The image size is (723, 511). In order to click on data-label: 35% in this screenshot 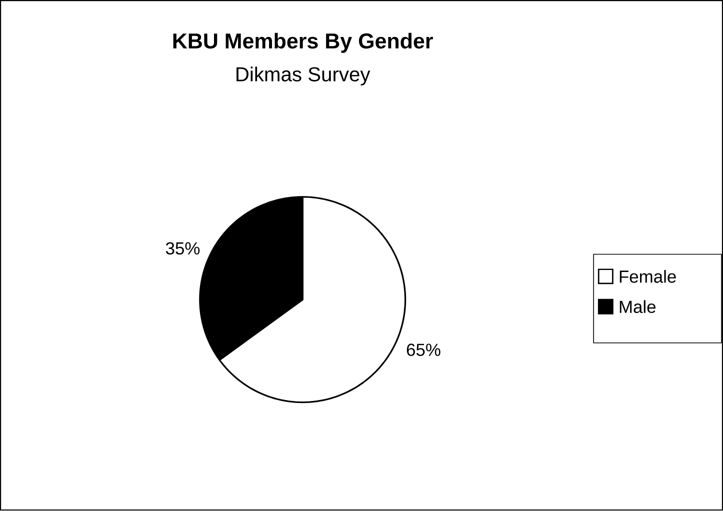, I will do `click(183, 248)`.